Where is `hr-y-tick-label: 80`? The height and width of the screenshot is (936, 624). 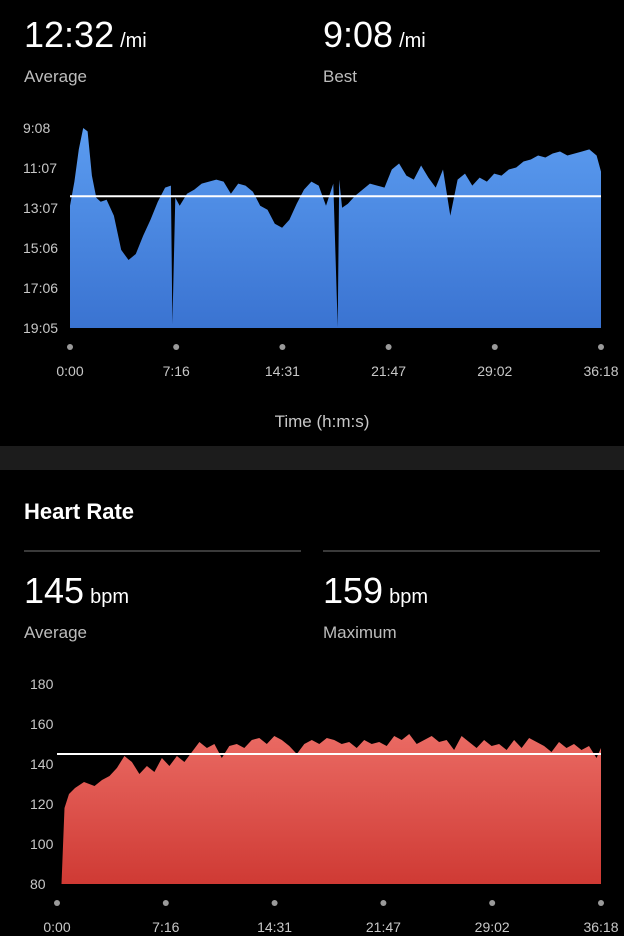
hr-y-tick-label: 80 is located at coordinates (38, 884).